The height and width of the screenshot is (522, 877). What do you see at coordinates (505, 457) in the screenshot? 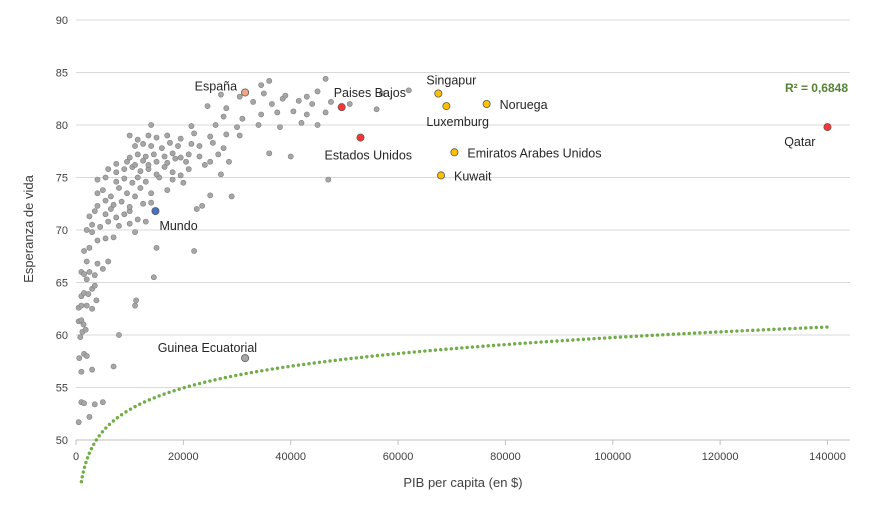
I see `x-tick-label: 80000` at bounding box center [505, 457].